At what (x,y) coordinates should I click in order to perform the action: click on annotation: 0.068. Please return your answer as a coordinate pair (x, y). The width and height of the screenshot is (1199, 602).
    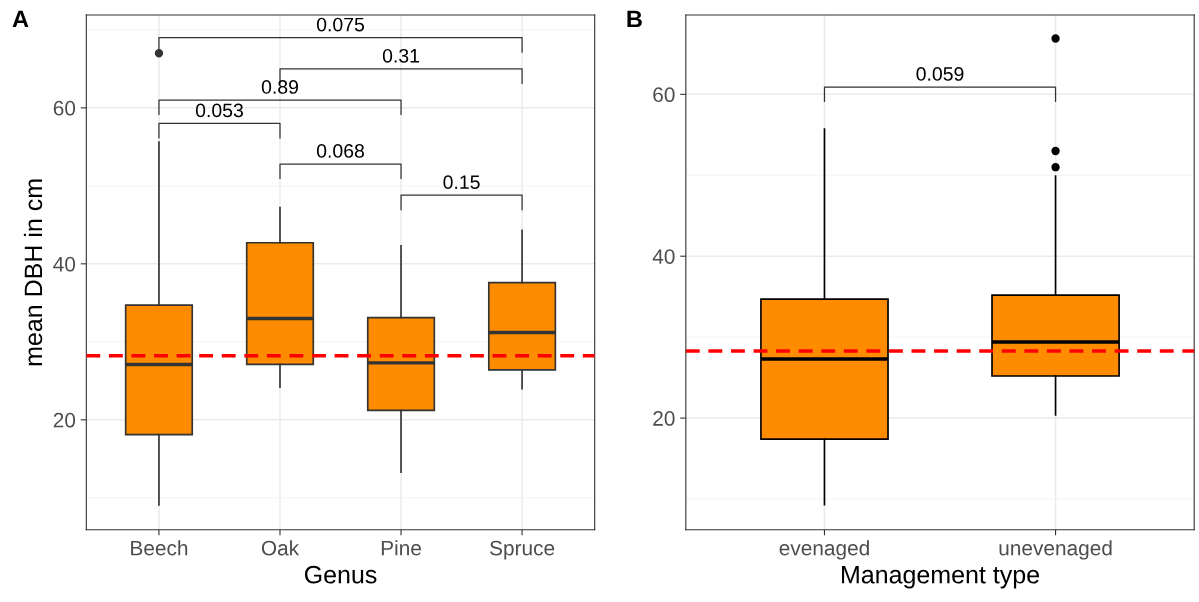
    Looking at the image, I should click on (340, 151).